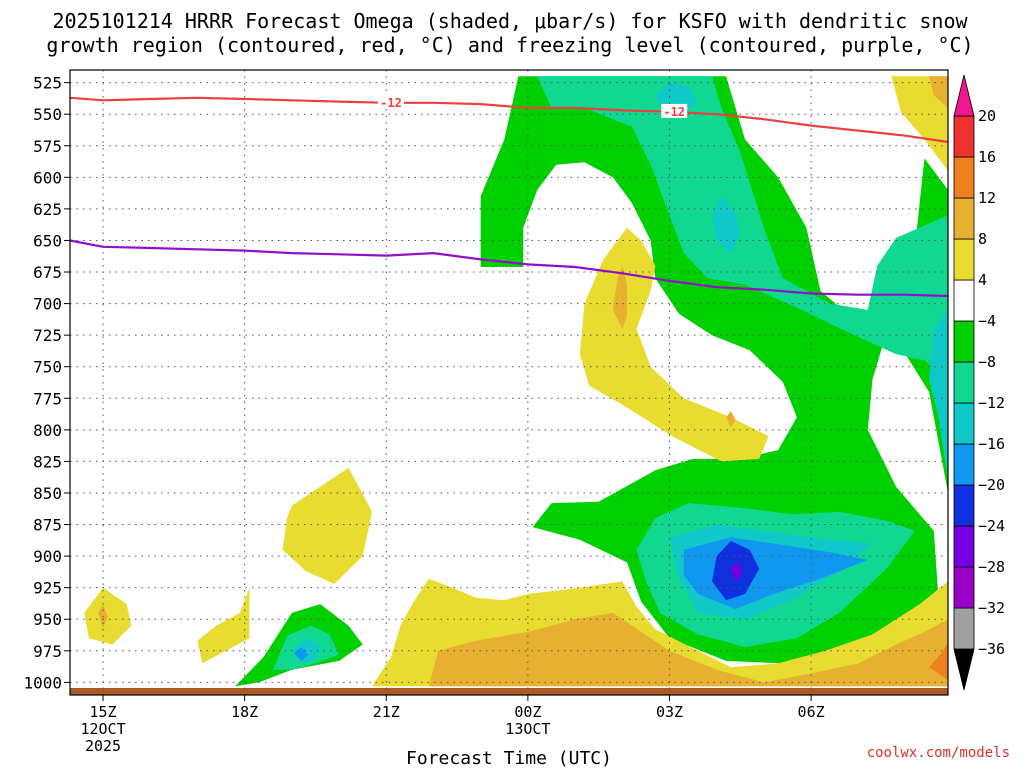 The width and height of the screenshot is (1024, 768). Describe the element at coordinates (509, 691) in the screenshot. I see `terrain-strip` at that location.